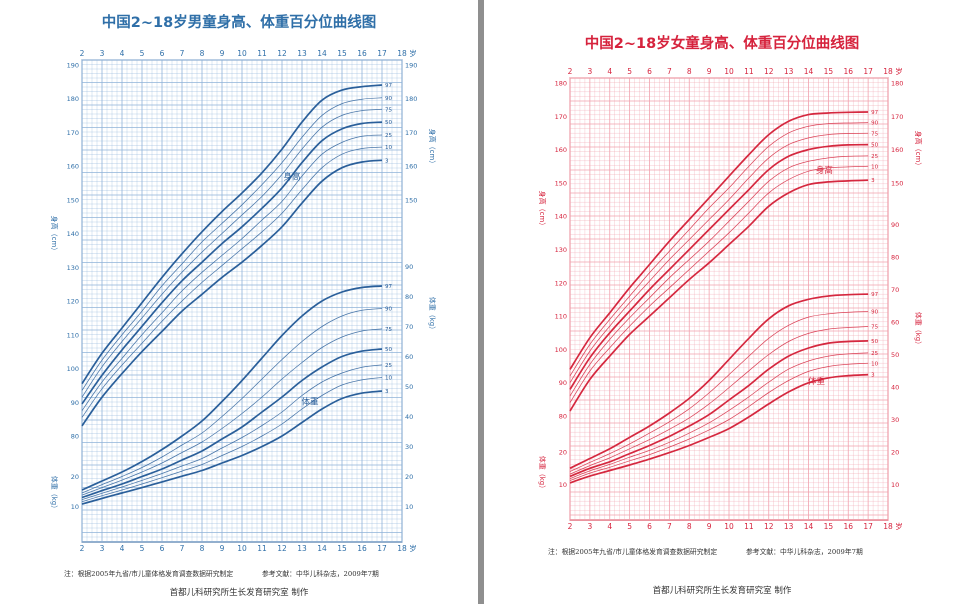  I want to click on boys-x-tick-label-bottom: 13, so click(302, 548).